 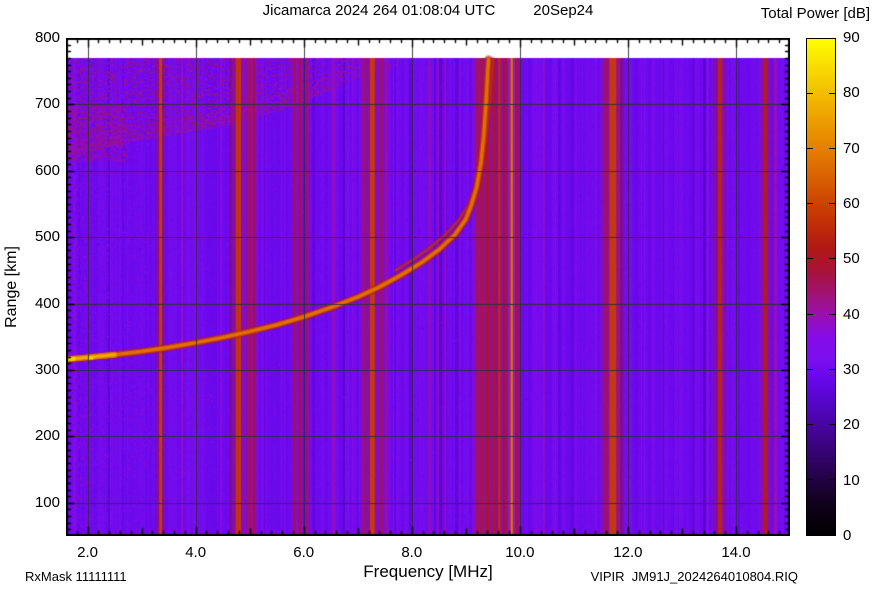 What do you see at coordinates (379, 10) in the screenshot?
I see `plot-title-datetime: Jicamarca 2024 264 01:08:04 UTC` at bounding box center [379, 10].